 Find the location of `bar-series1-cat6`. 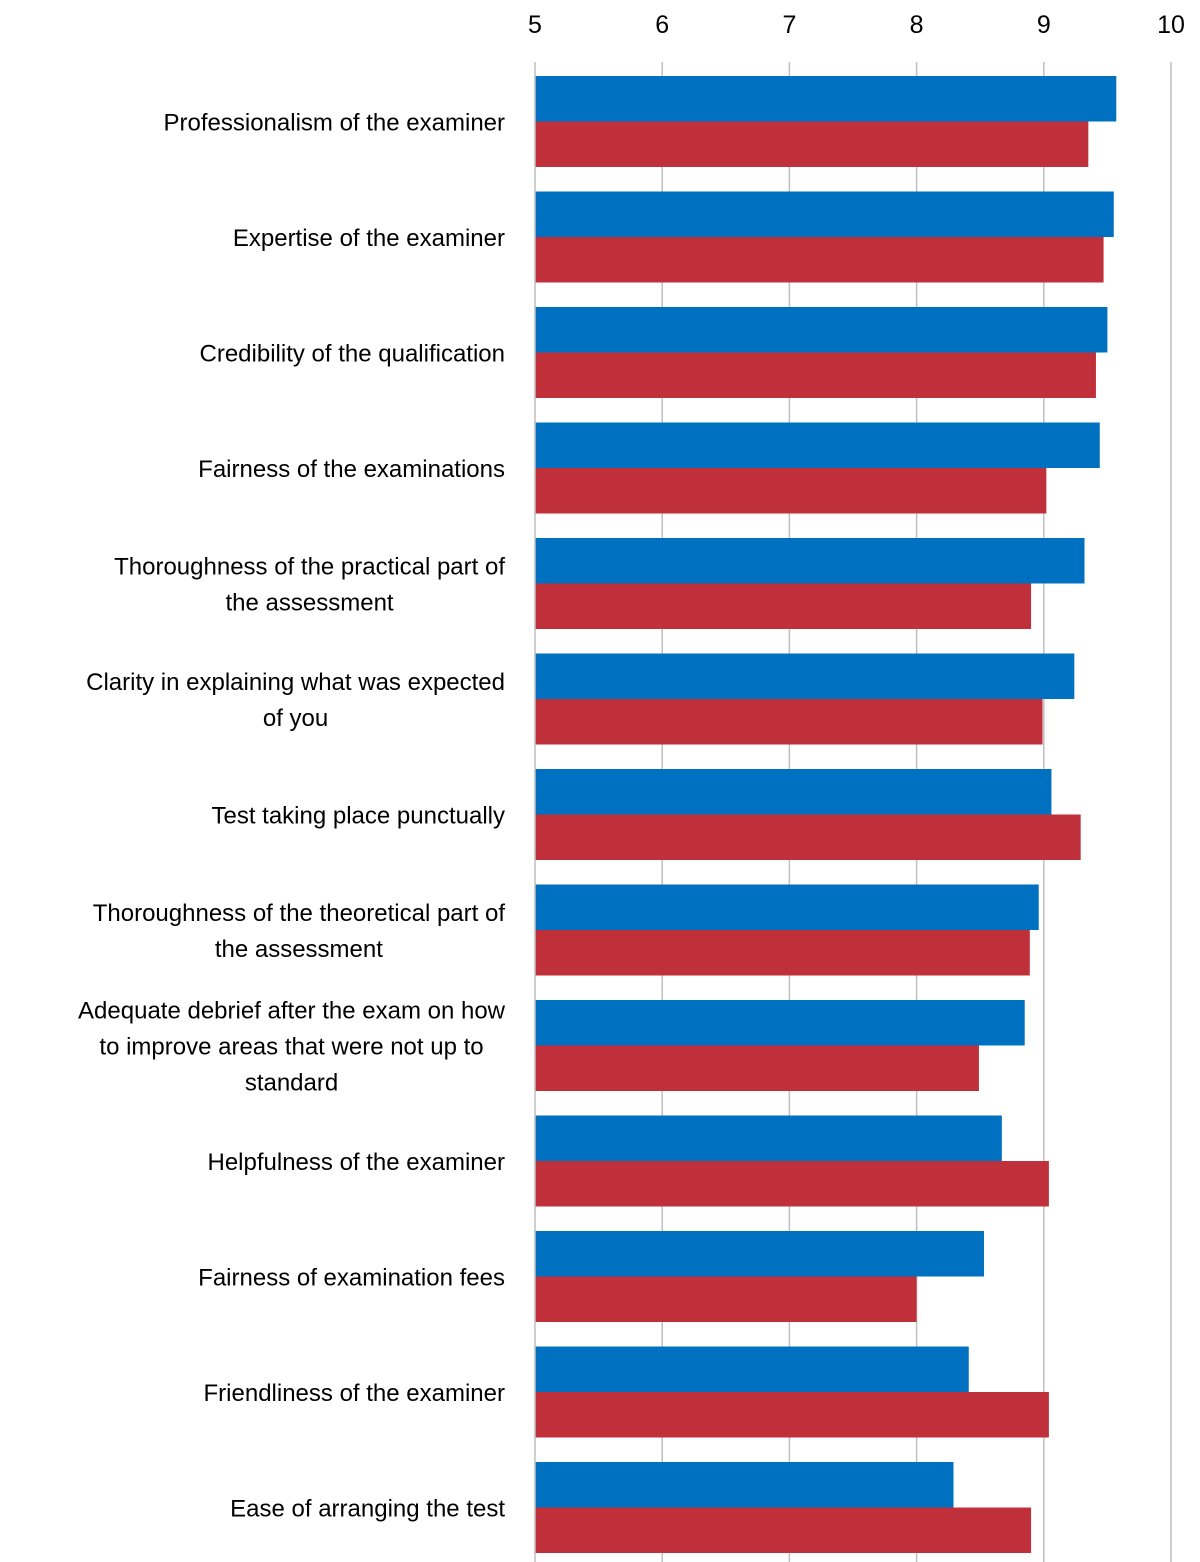

bar-series1-cat6 is located at coordinates (805, 676).